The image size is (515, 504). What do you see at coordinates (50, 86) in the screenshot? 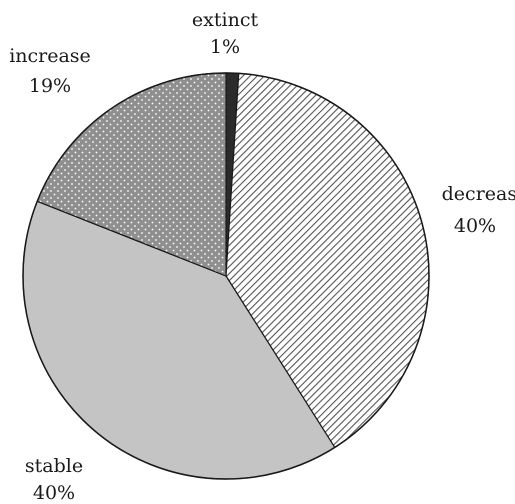
I see `slice-value-increase: 19%` at bounding box center [50, 86].